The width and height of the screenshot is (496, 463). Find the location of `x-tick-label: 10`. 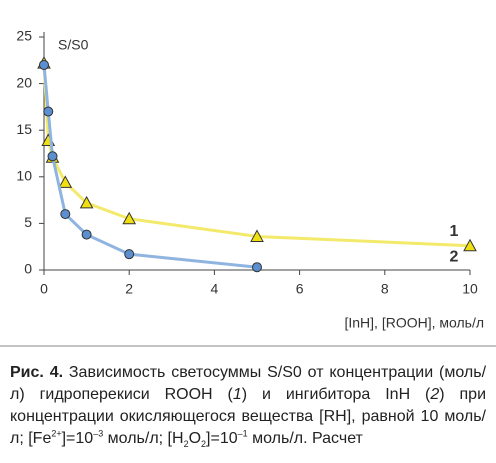

x-tick-label: 10 is located at coordinates (470, 289).